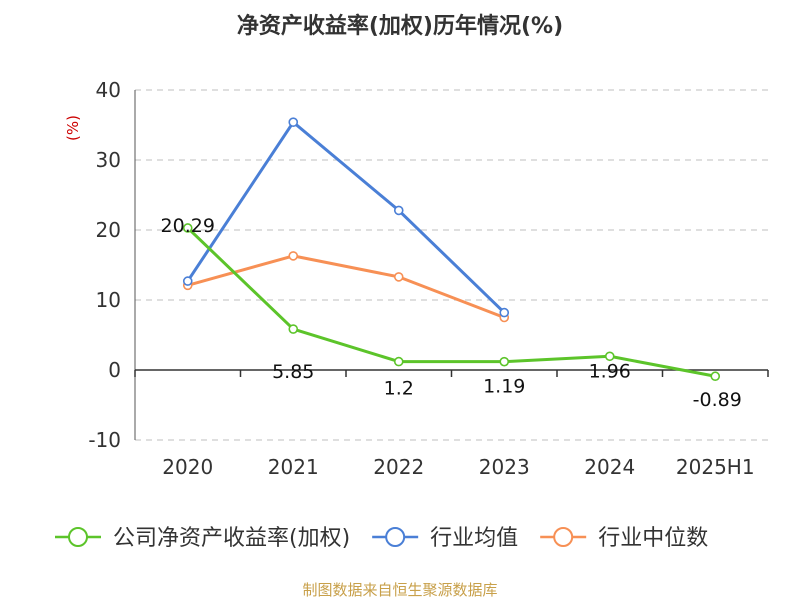 The width and height of the screenshot is (800, 600). I want to click on legend-label: 行业中位数, so click(653, 538).